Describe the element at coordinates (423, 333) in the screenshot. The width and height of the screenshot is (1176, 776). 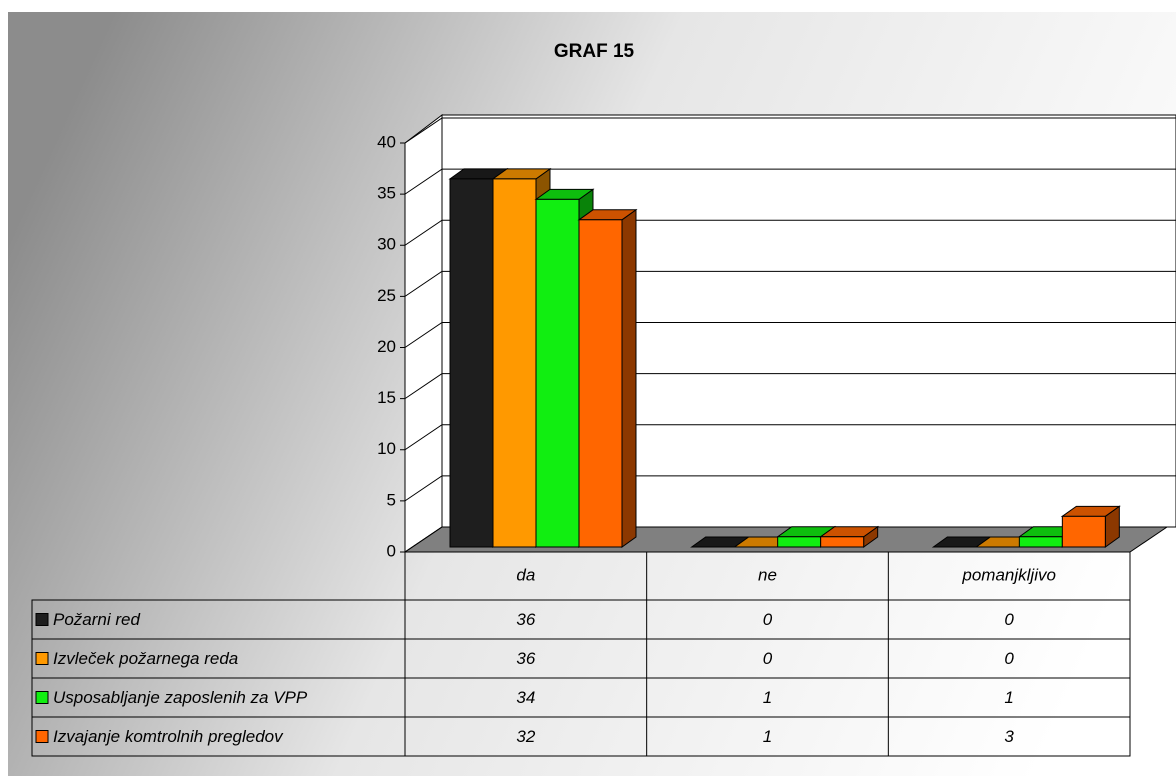
I see `side-wall` at that location.